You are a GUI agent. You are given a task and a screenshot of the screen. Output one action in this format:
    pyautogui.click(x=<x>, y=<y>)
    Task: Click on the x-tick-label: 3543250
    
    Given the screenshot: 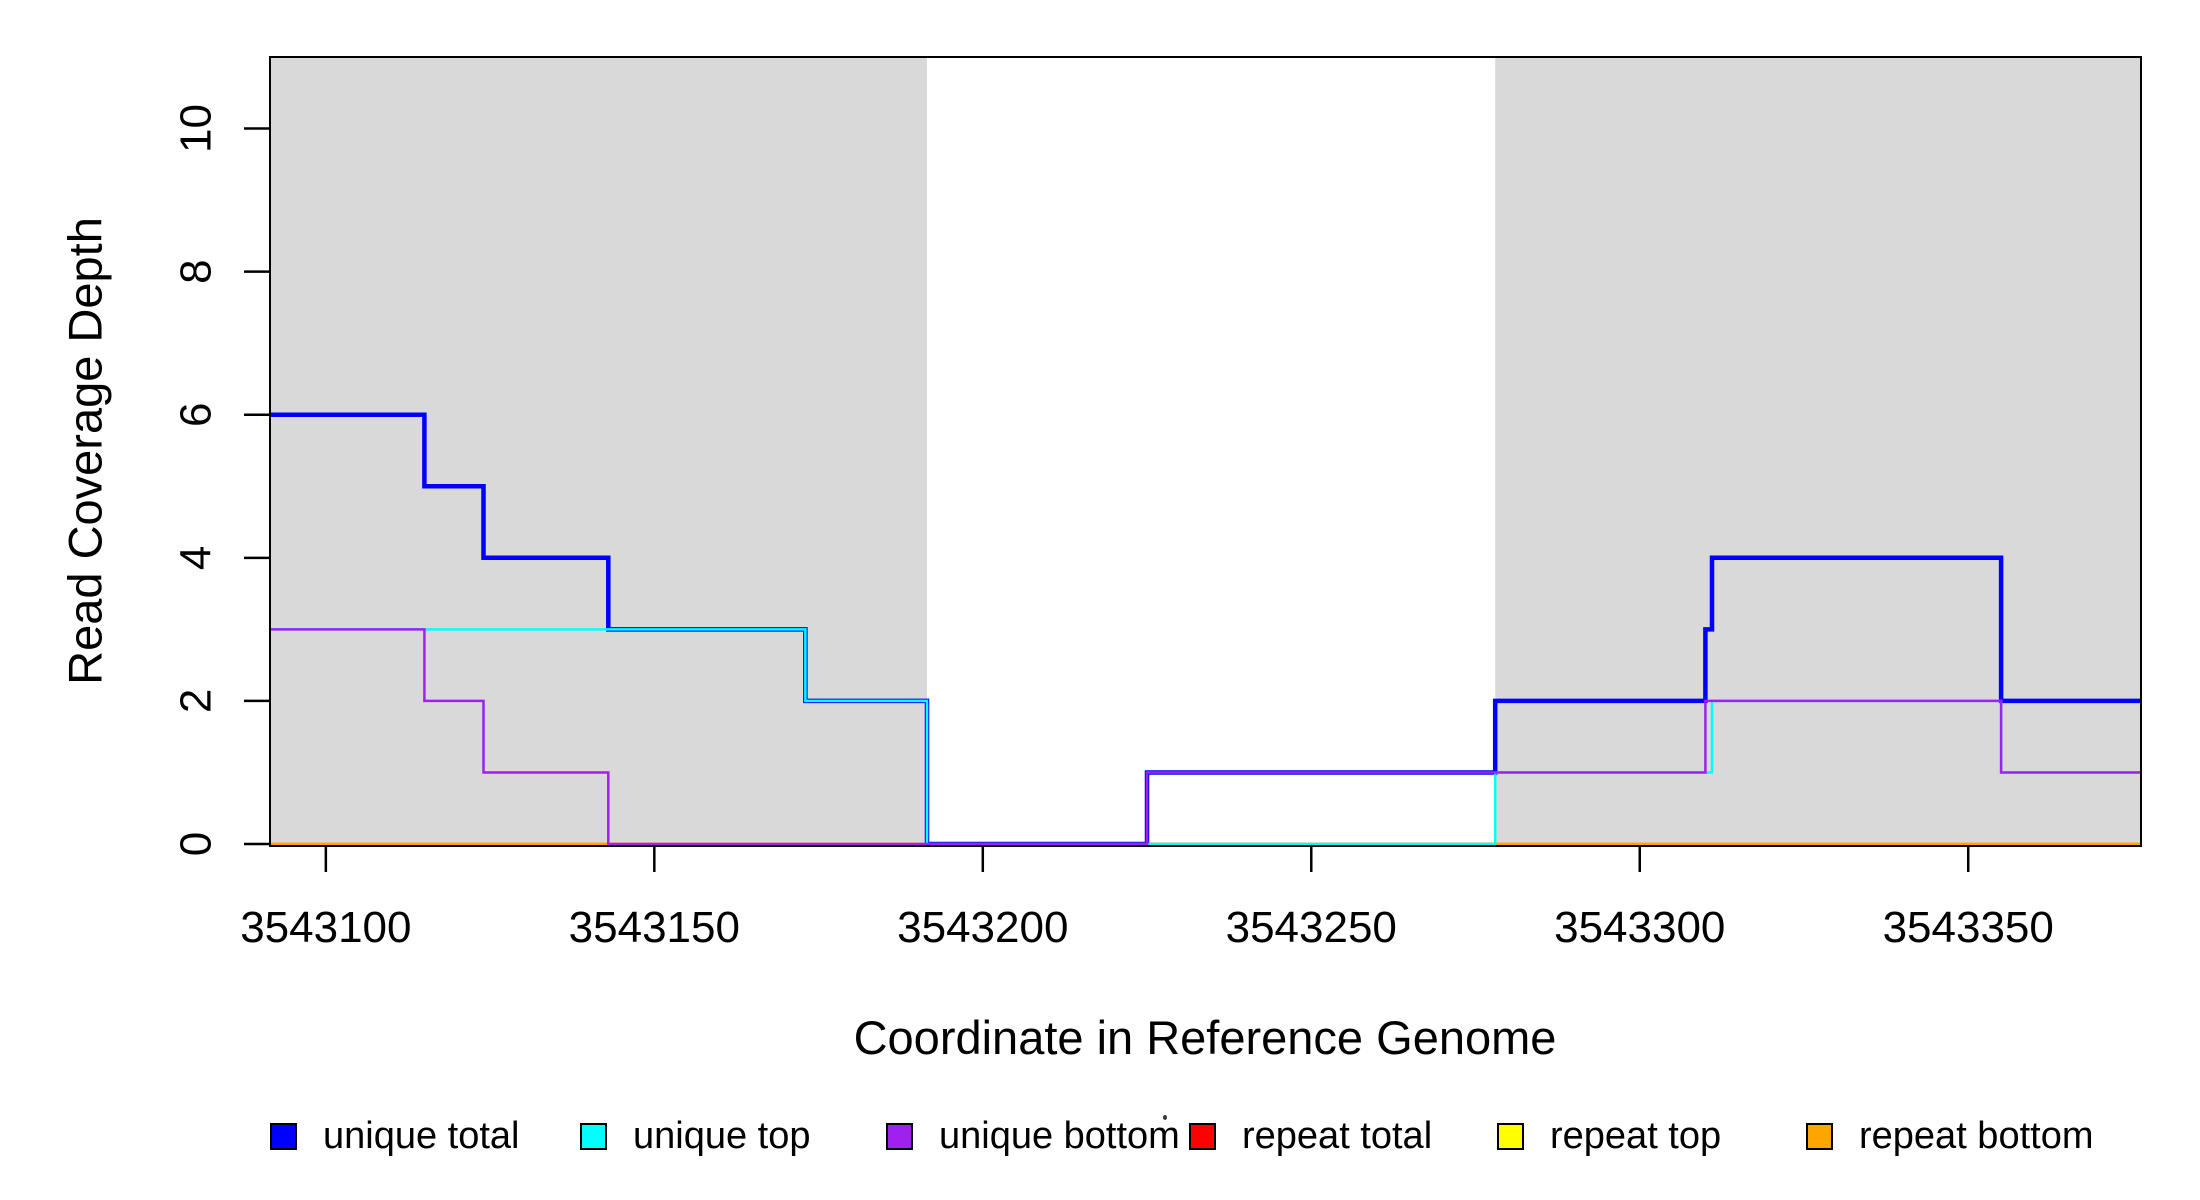 What is the action you would take?
    pyautogui.click(x=1311, y=927)
    